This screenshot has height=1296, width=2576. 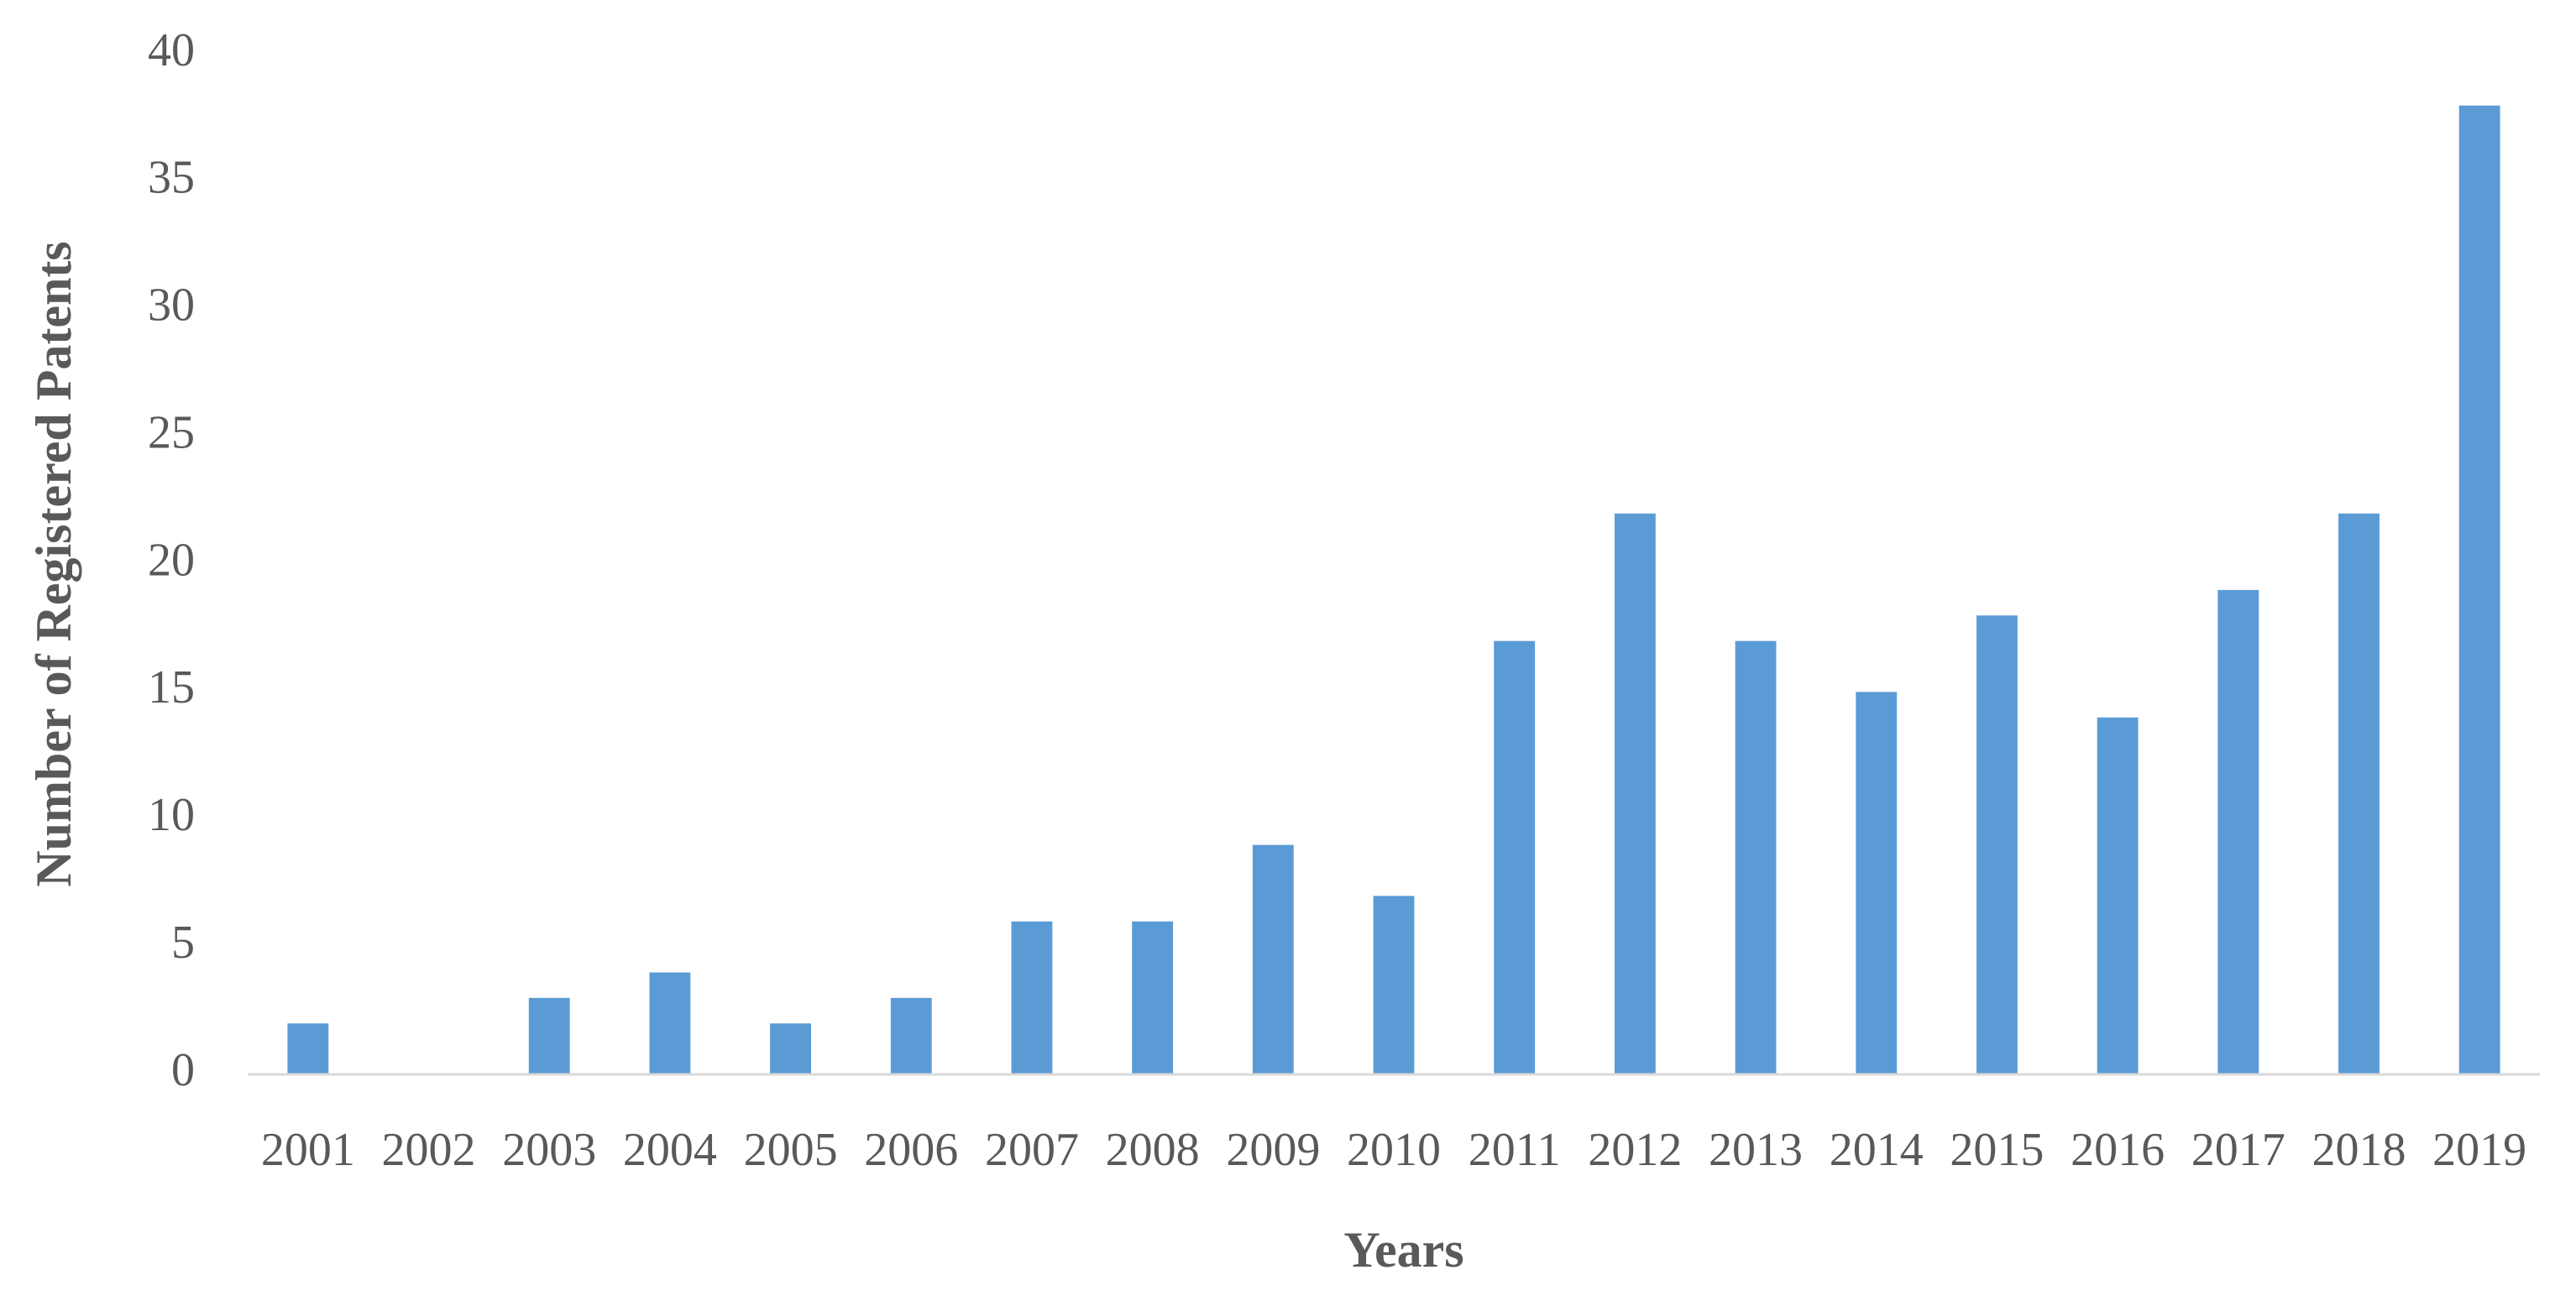 What do you see at coordinates (1153, 1150) in the screenshot?
I see `x-tick-label: 2008` at bounding box center [1153, 1150].